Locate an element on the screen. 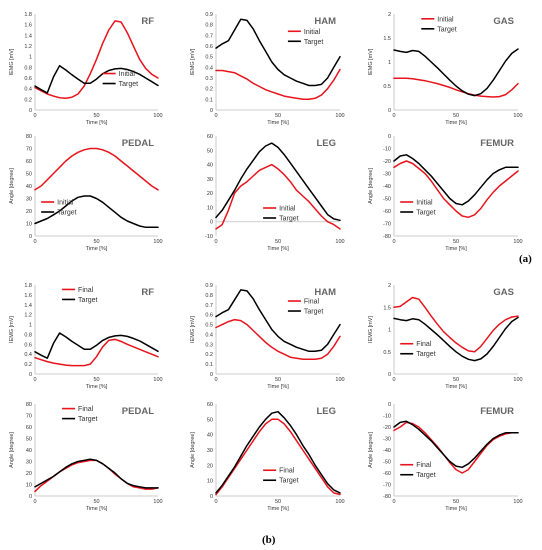 The height and width of the screenshot is (550, 542). y-tick-label: -40 is located at coordinates (387, 451).